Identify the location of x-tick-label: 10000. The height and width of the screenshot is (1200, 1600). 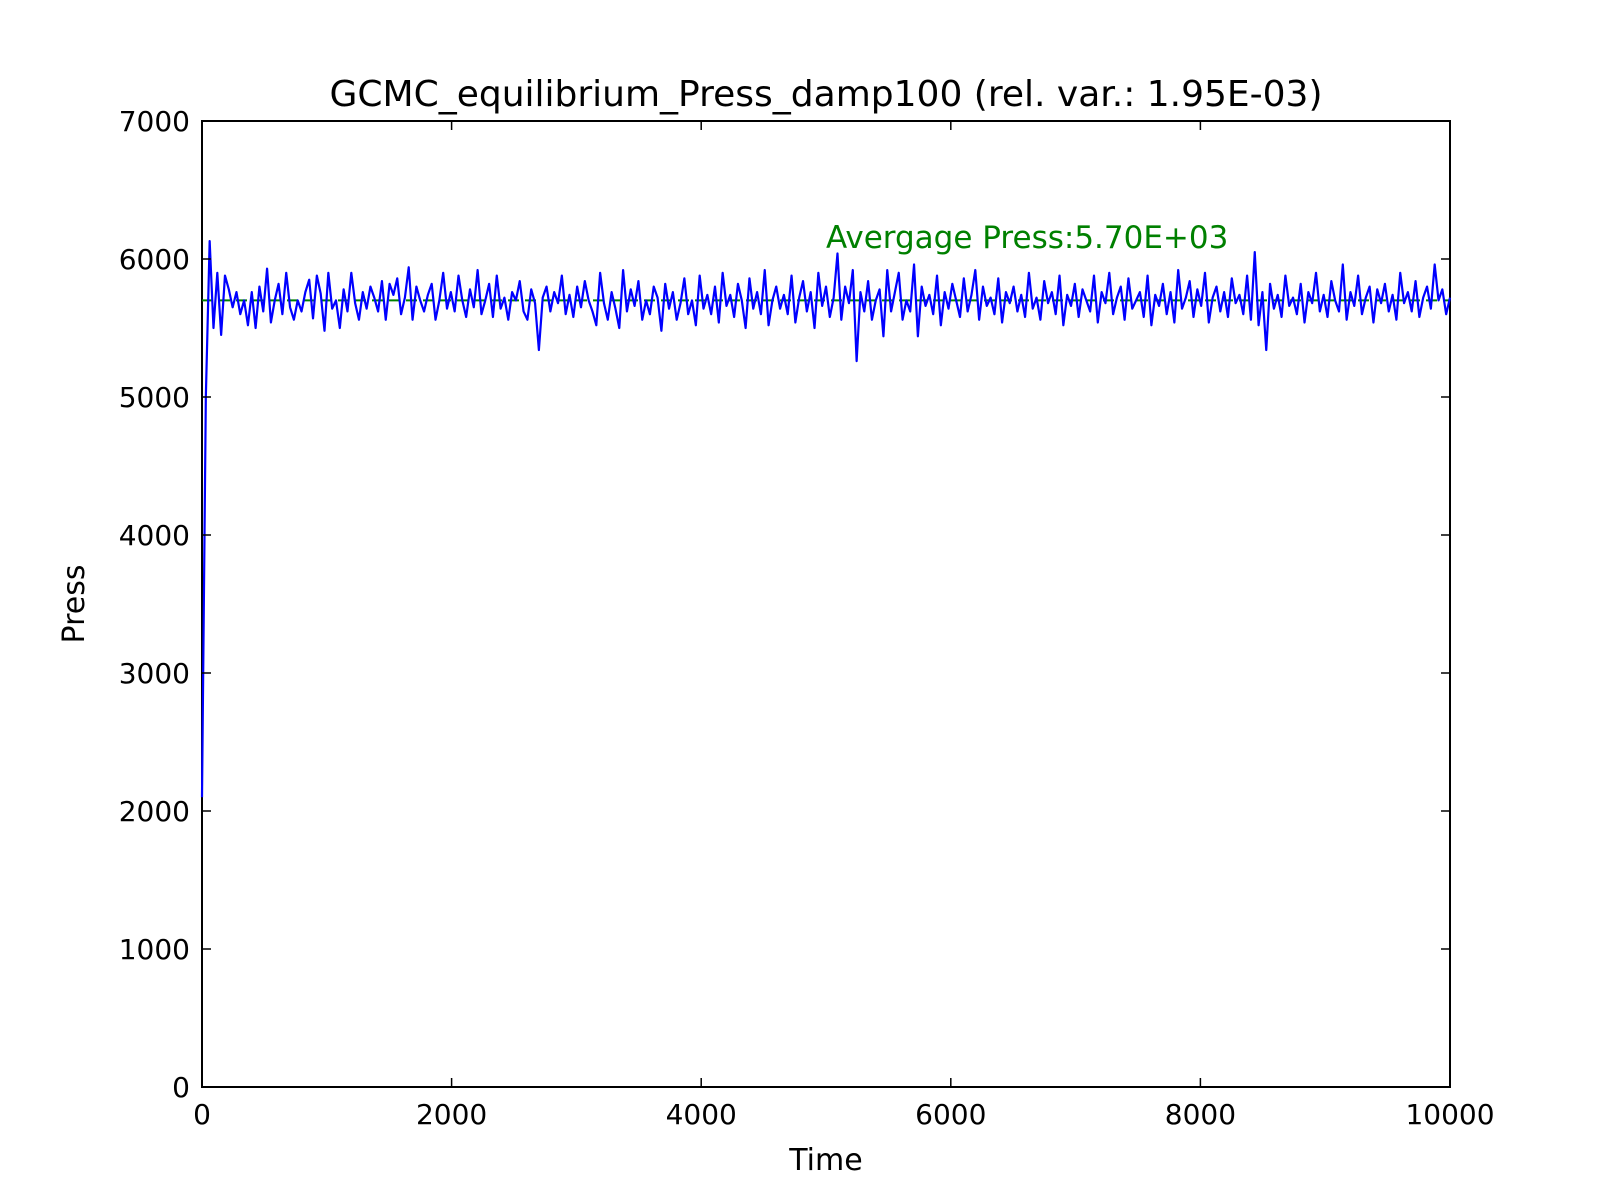
(1449, 1114).